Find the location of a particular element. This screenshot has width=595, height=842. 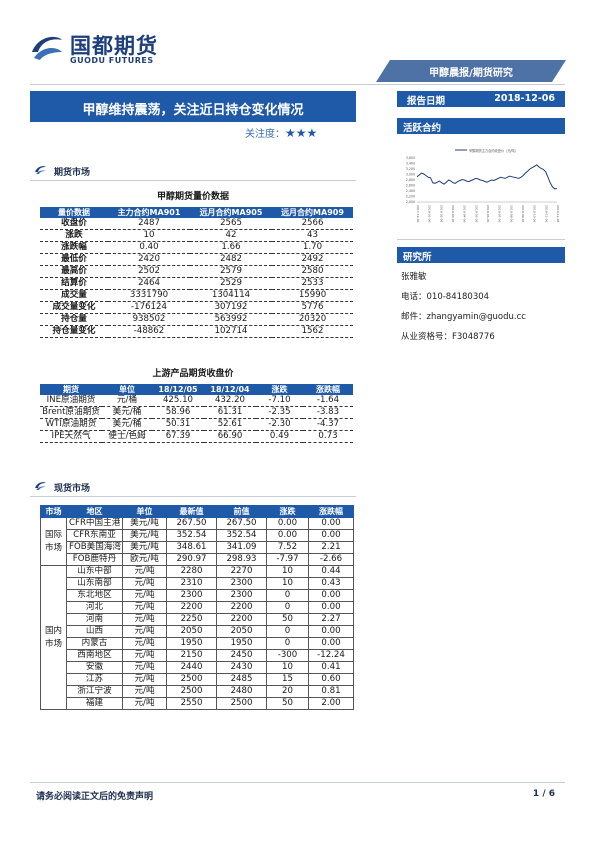

table-cell: 2485 is located at coordinates (241, 679).